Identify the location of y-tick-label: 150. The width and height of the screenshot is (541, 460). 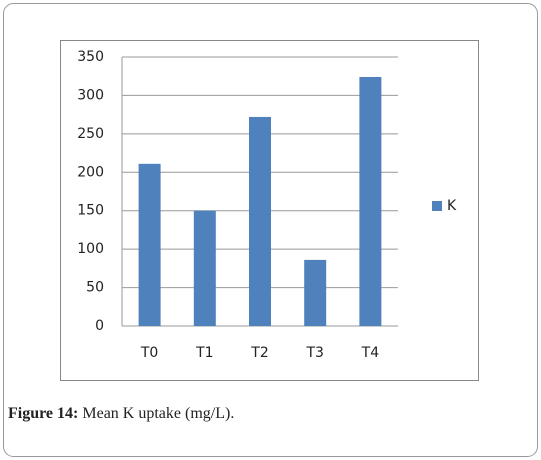
(90, 211).